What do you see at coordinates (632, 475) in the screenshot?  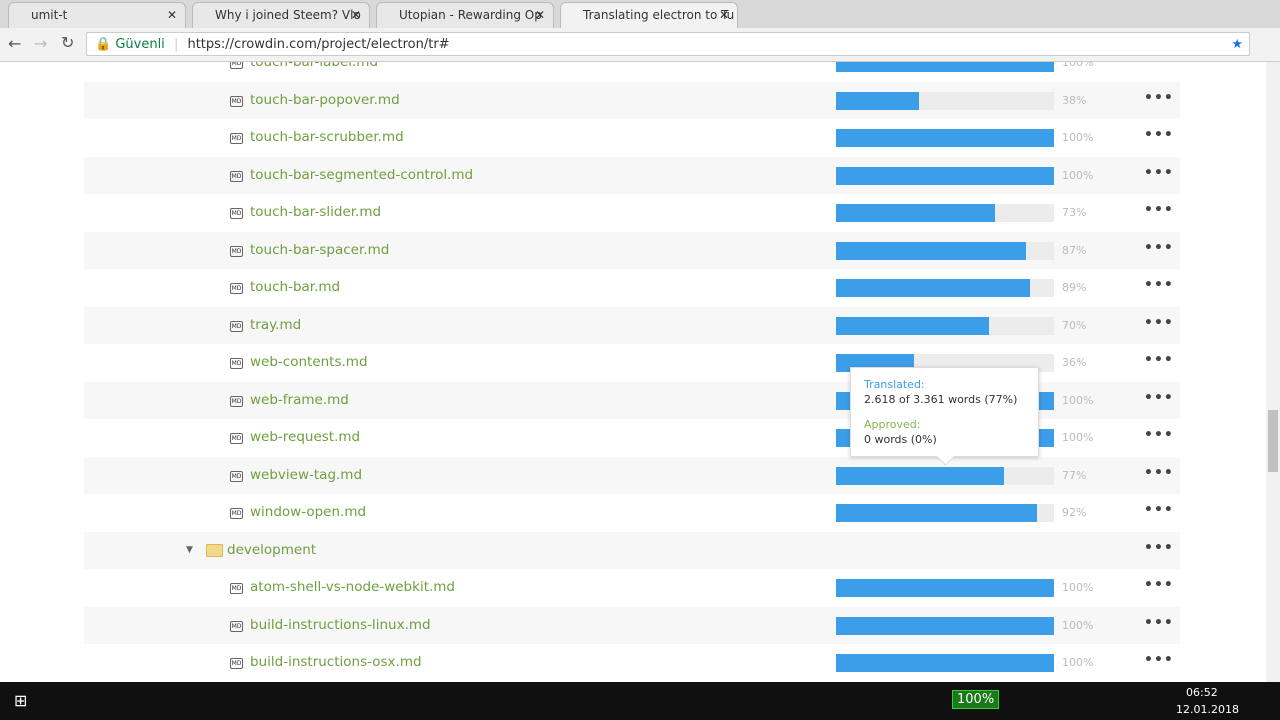 I see `file-row: MD webview-tag.md 77% •••` at bounding box center [632, 475].